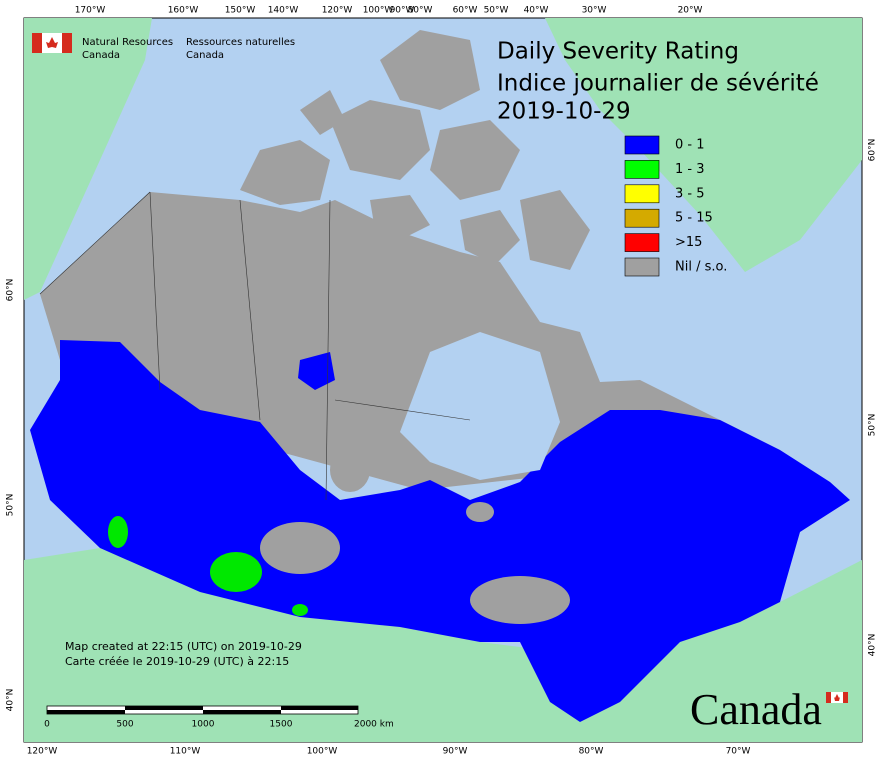  What do you see at coordinates (177, 661) in the screenshot?
I see `credit-line: Carte créée le 2019-10-29 (UTC) à 22:15` at bounding box center [177, 661].